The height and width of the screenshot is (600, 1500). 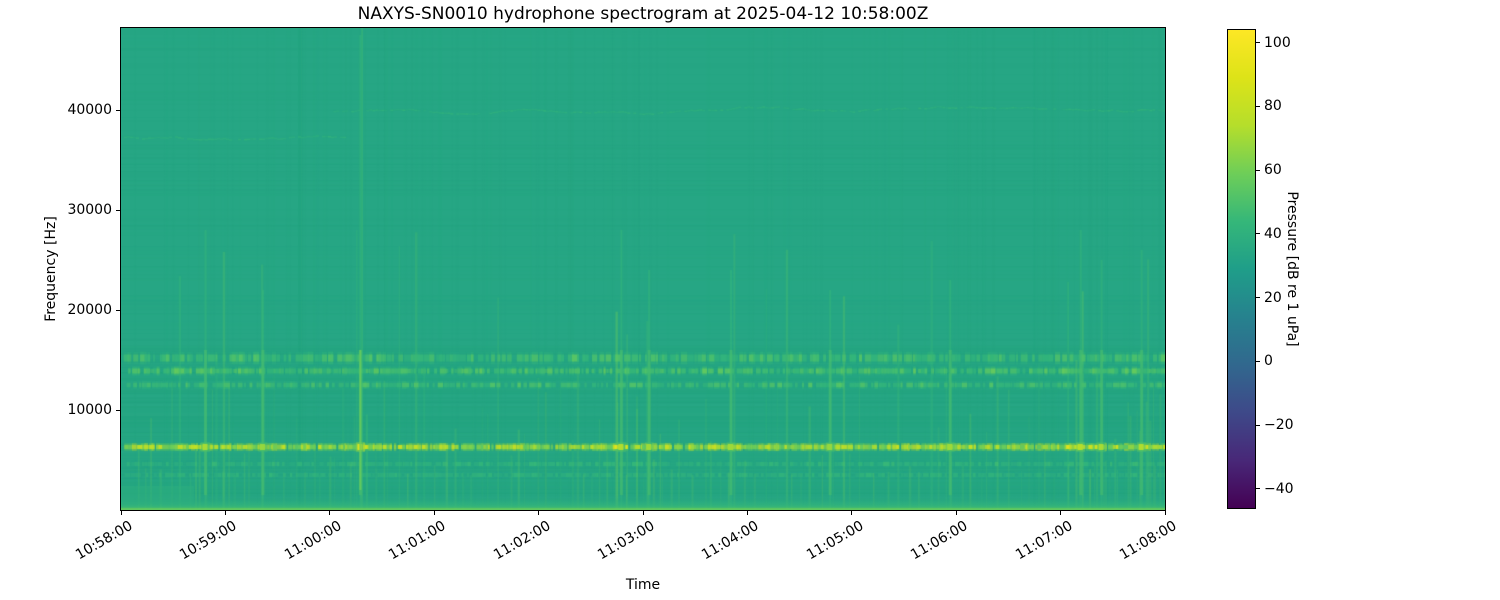 What do you see at coordinates (1277, 42) in the screenshot?
I see `colorbar-tick-label: 100` at bounding box center [1277, 42].